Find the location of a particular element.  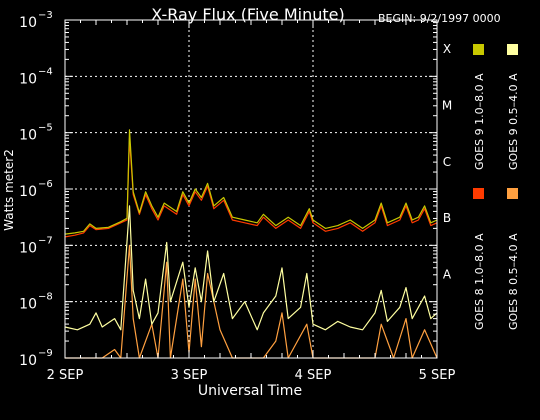

flare-class-M: M is located at coordinates (447, 106).